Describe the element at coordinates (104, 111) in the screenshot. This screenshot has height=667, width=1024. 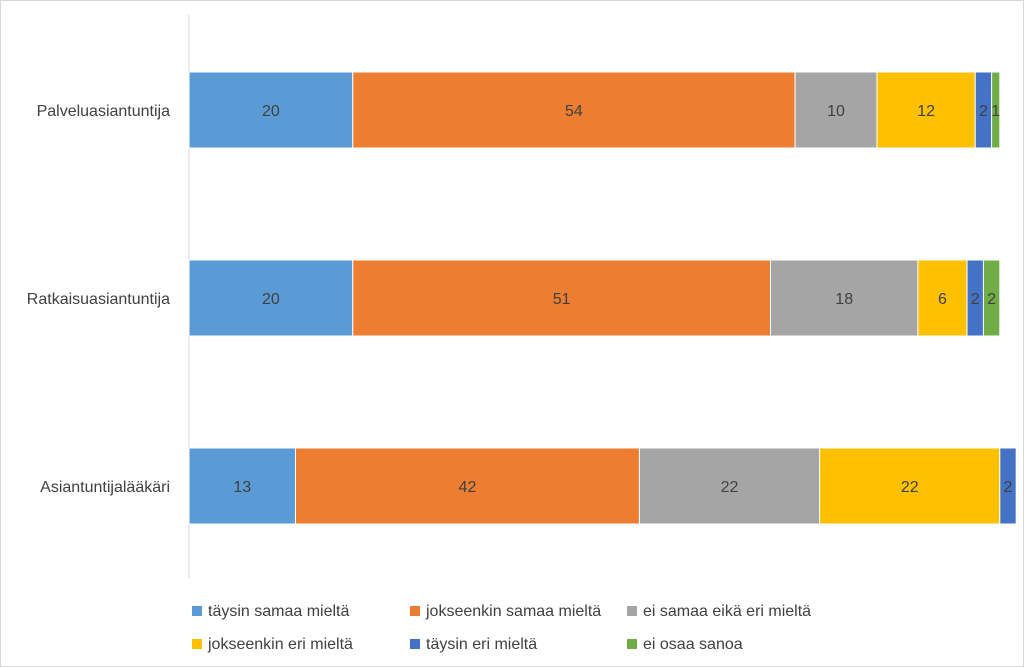
I see `category-label: Palveluasiantuntija` at that location.